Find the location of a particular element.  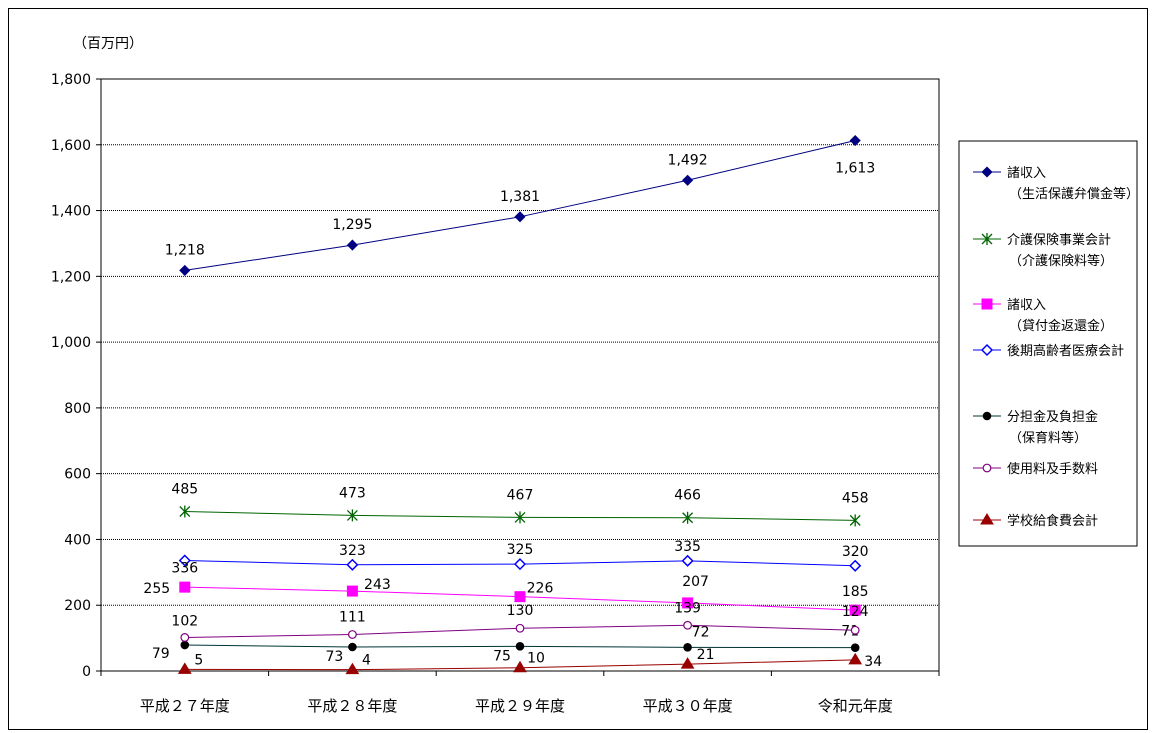

data-label: 34 is located at coordinates (873, 662).